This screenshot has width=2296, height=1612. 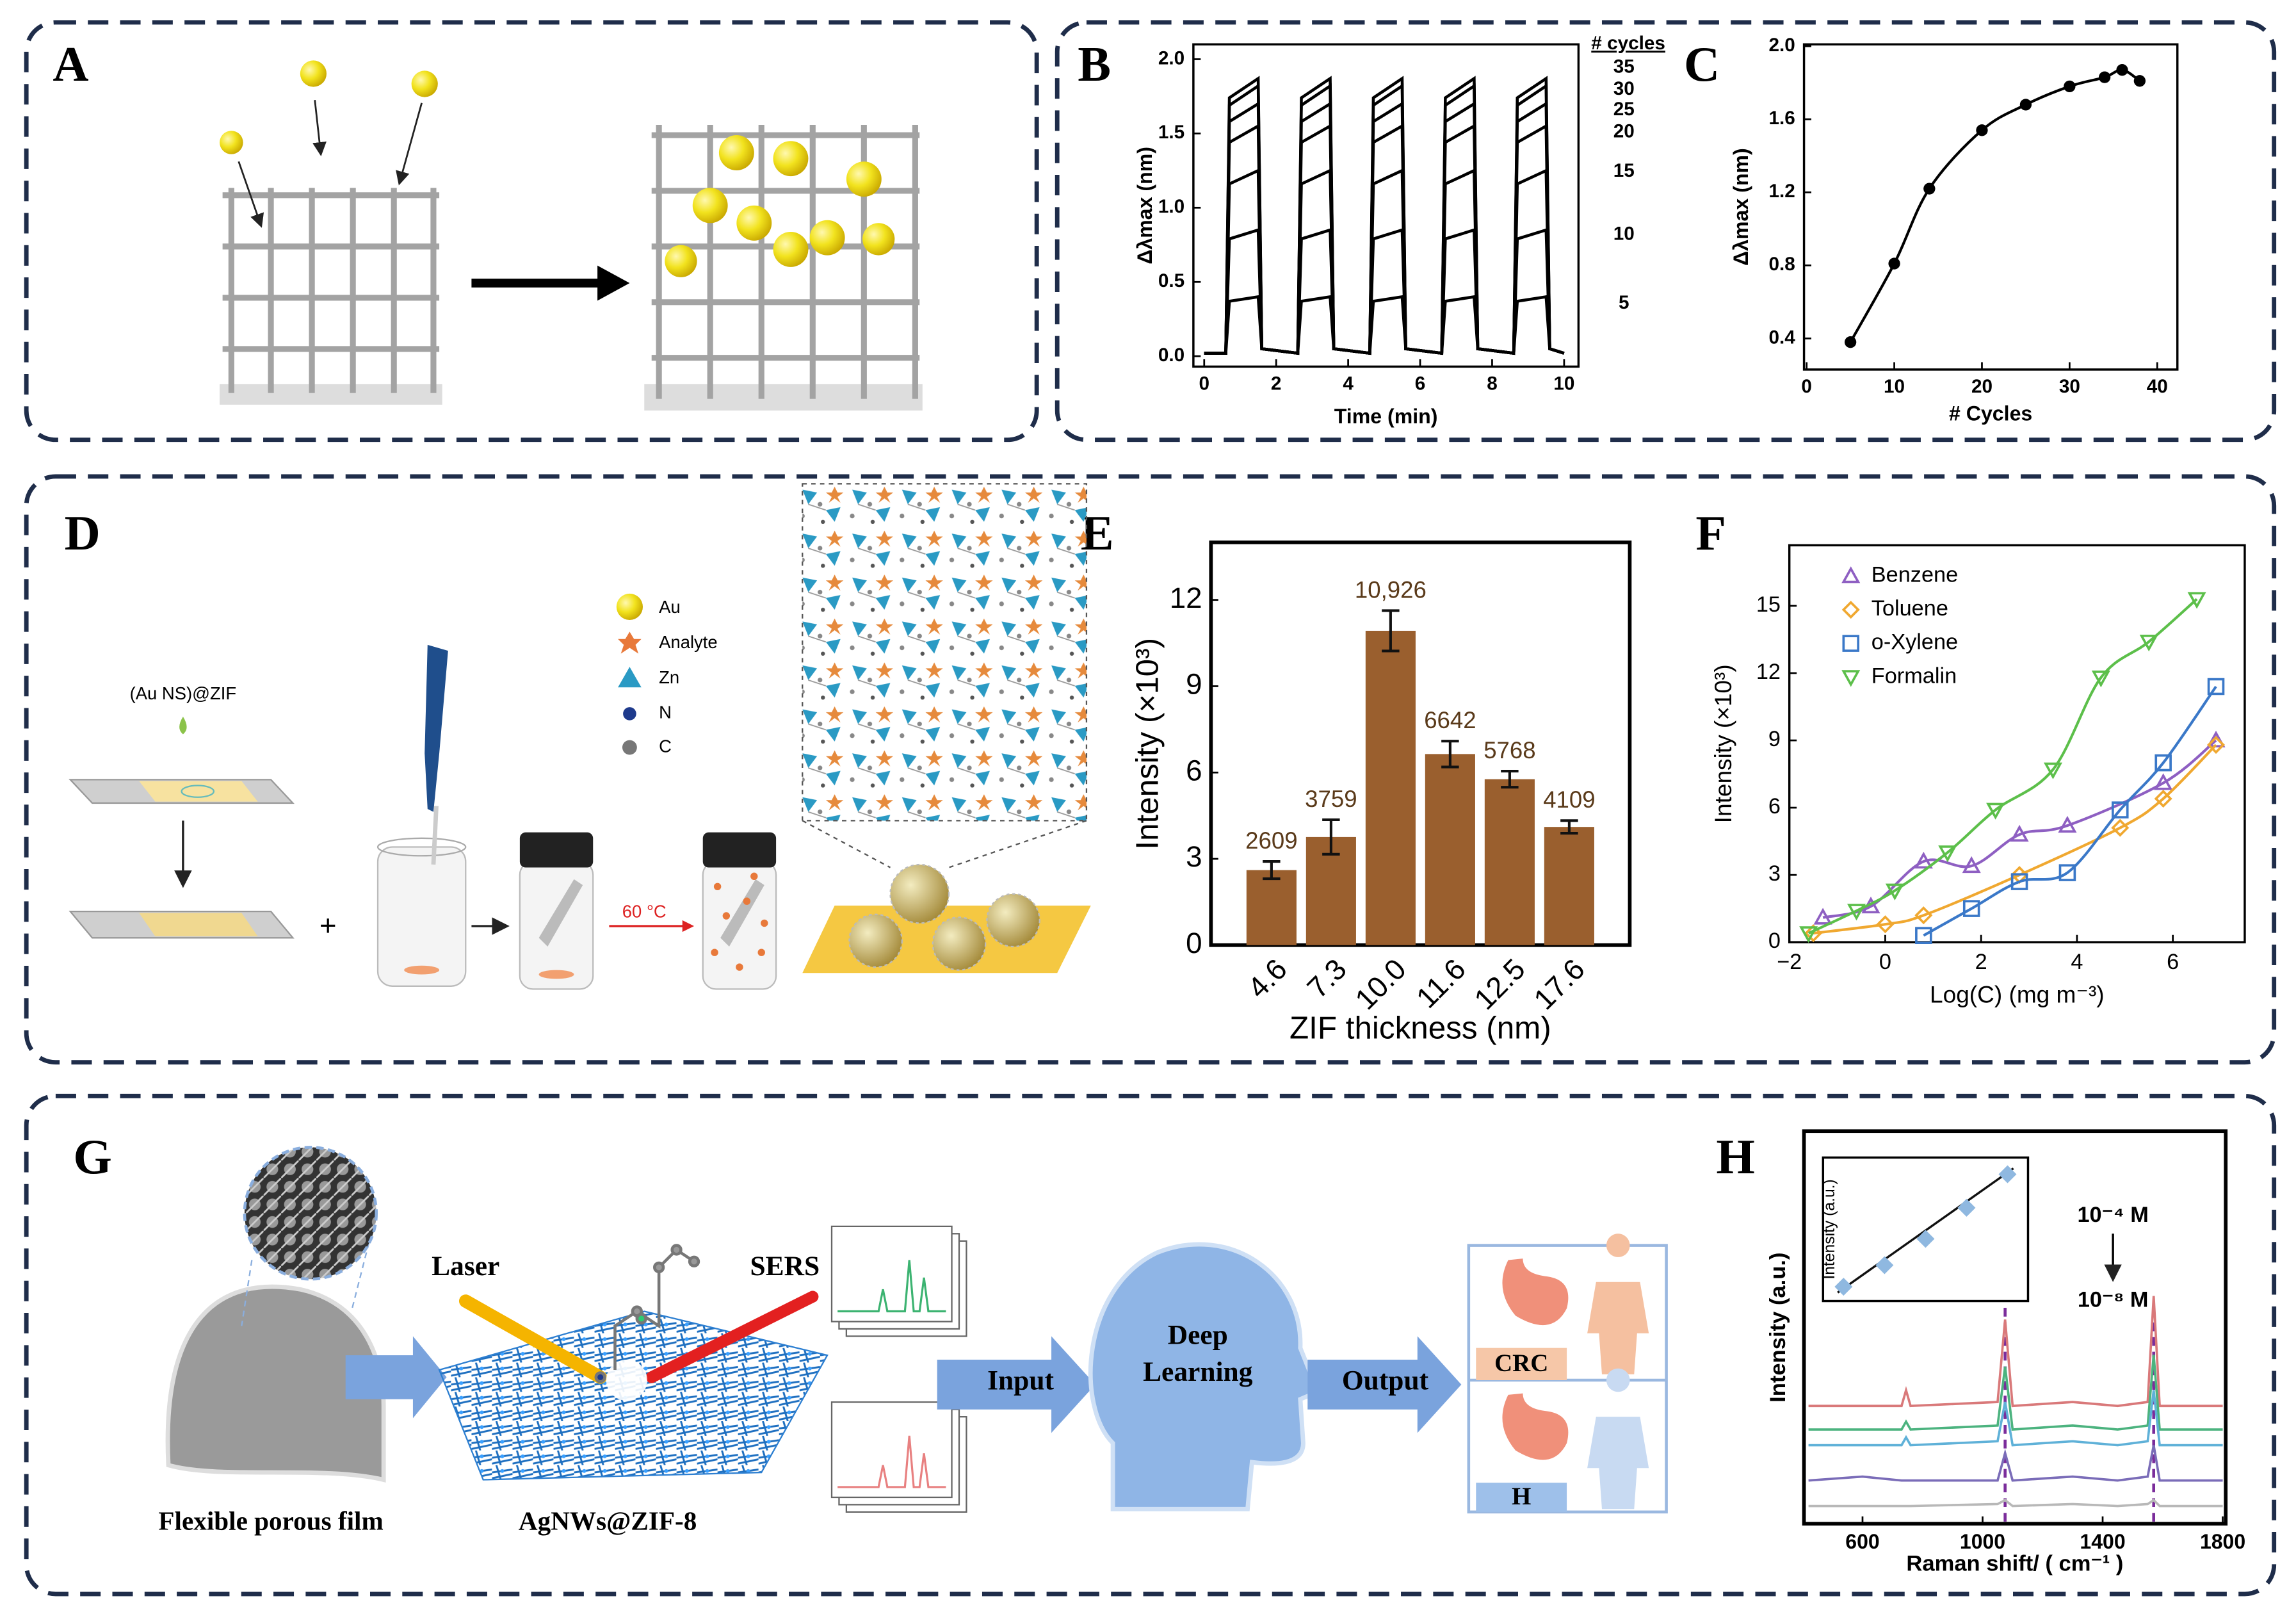 What do you see at coordinates (70, 64) in the screenshot?
I see `panel-label: A` at bounding box center [70, 64].